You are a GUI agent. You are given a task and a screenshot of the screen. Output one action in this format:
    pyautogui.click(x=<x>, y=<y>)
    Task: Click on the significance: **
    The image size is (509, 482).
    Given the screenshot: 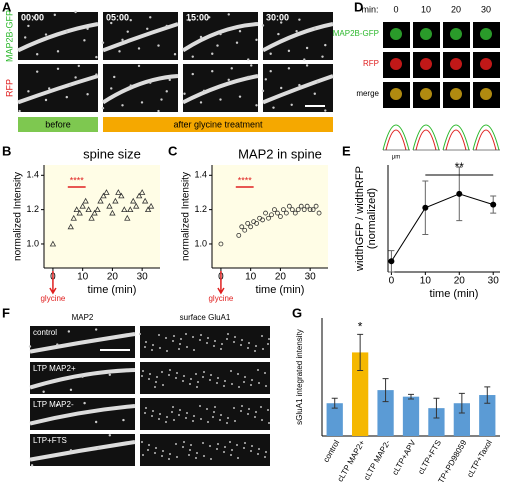 What is the action you would take?
    pyautogui.click(x=460, y=167)
    